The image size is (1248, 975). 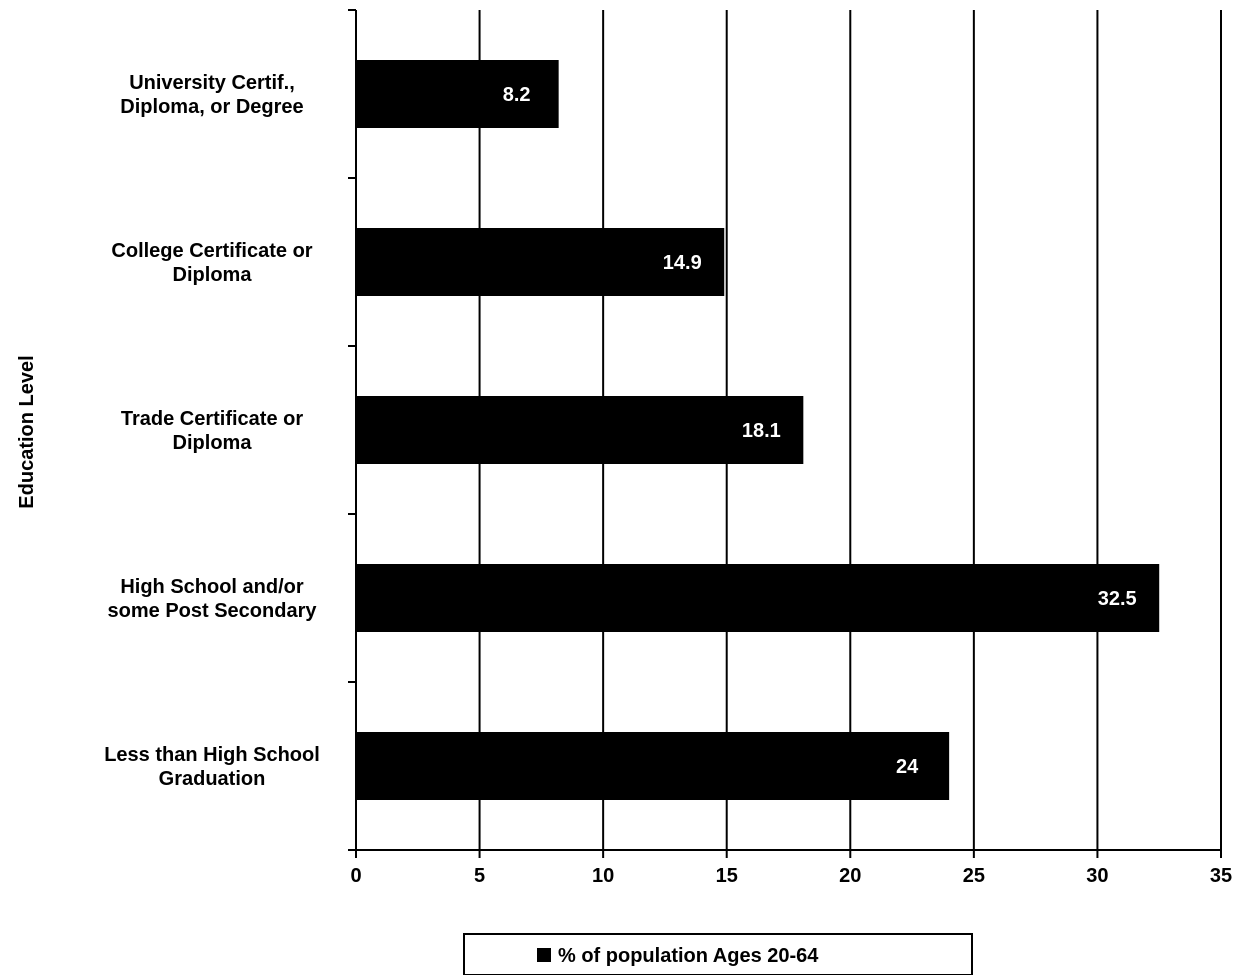 What do you see at coordinates (688, 956) in the screenshot?
I see `legend-label: % of population Ages 20-64` at bounding box center [688, 956].